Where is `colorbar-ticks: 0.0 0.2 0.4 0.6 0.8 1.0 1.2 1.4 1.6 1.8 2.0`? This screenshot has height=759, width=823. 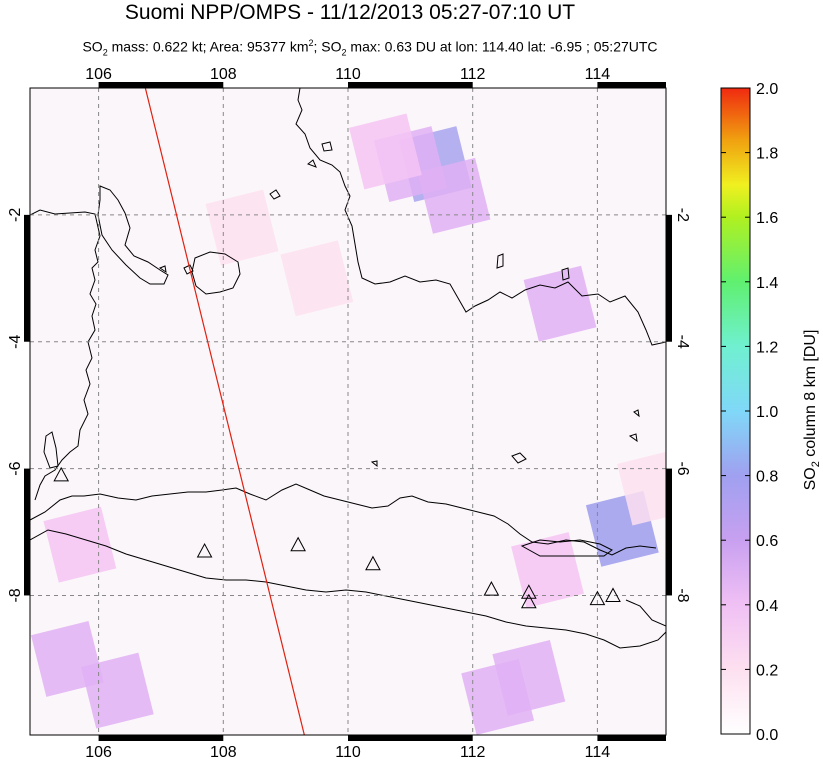
colorbar-ticks: 0.0 0.2 0.4 0.6 0.8 1.0 1.2 1.4 1.6 1.8 2.0 is located at coordinates (749, 412).